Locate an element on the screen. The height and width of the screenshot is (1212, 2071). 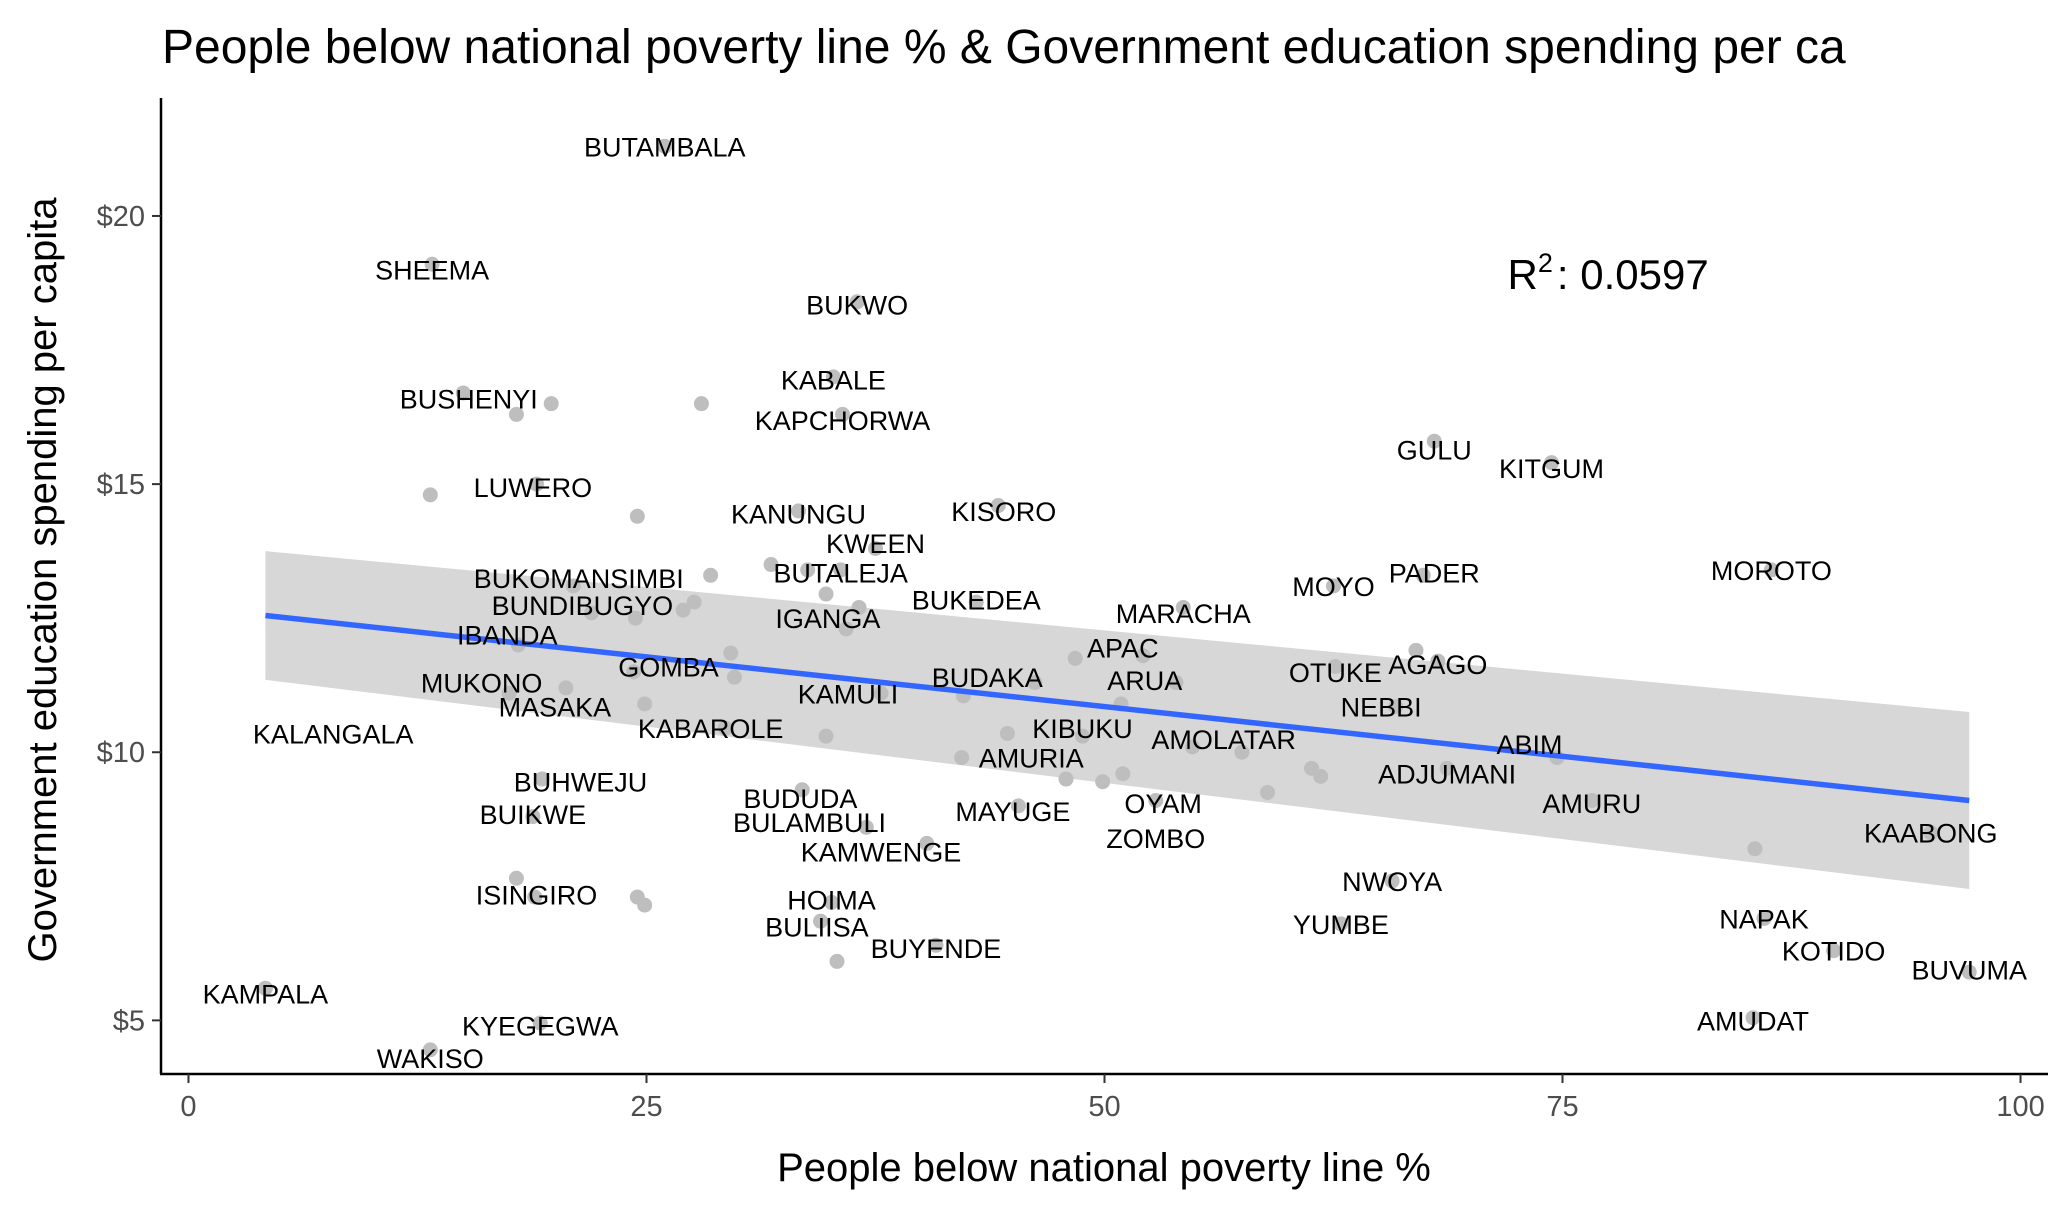
point-label: ZOMBO is located at coordinates (1155, 839).